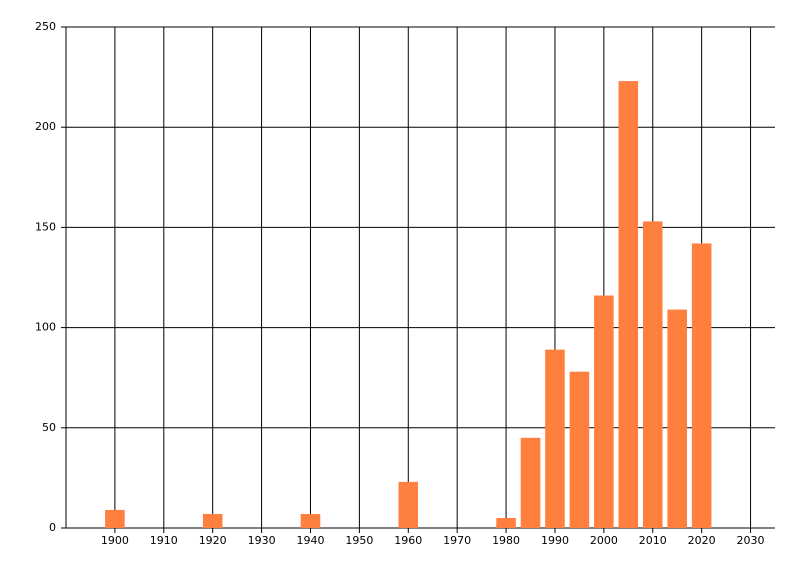 The height and width of the screenshot is (576, 800). Describe the element at coordinates (555, 540) in the screenshot. I see `x-tick-label: 1990` at that location.